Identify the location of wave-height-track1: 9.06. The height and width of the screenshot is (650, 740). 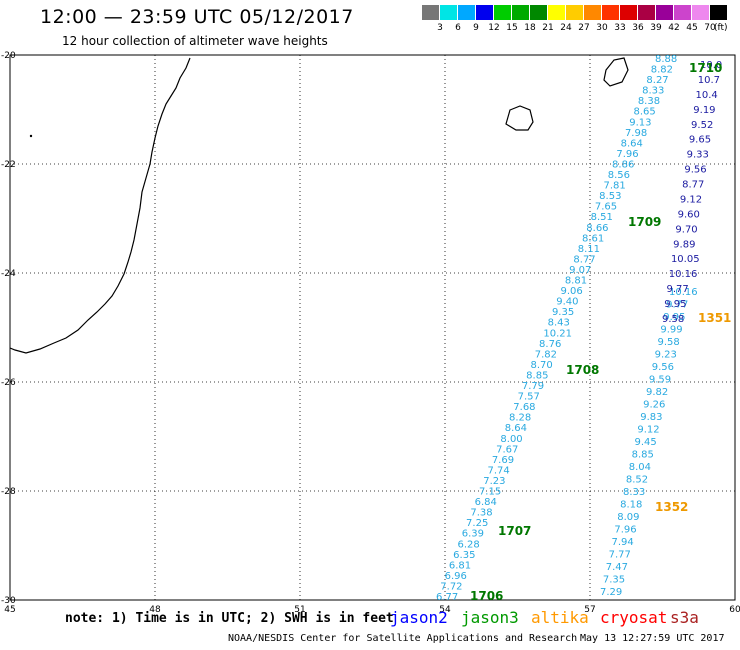
(572, 291).